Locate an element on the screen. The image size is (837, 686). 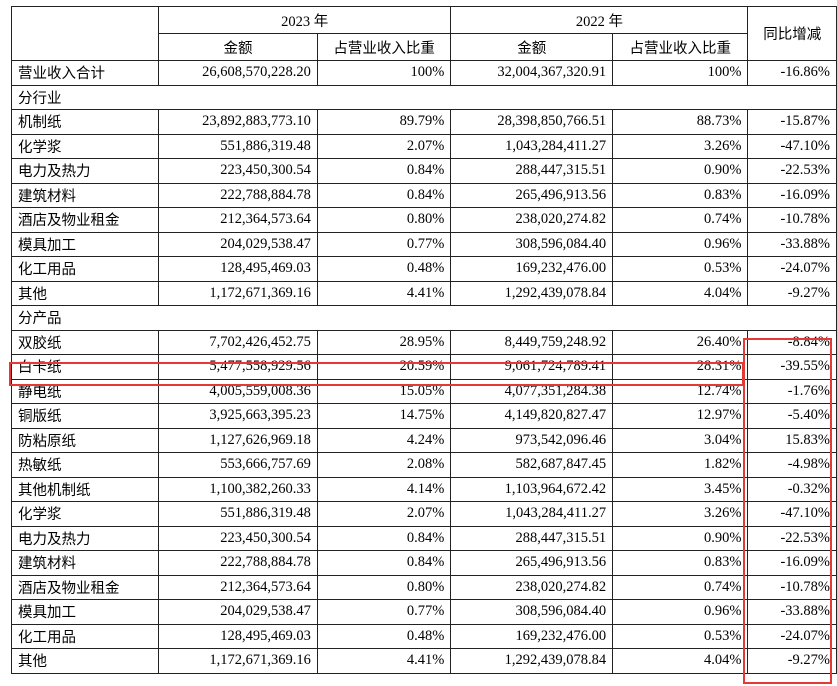
share-2023: 14.75% is located at coordinates (384, 416).